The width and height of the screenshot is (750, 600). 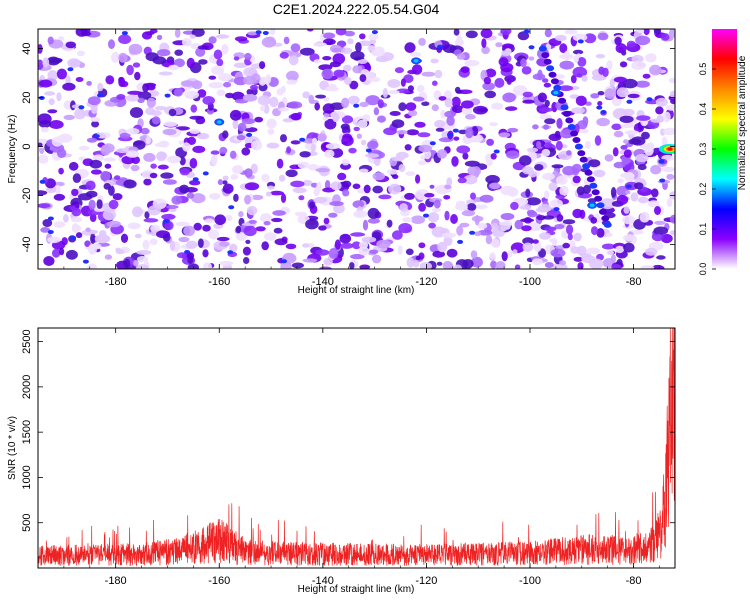 What do you see at coordinates (426, 581) in the screenshot?
I see `x-tick-label: -120` at bounding box center [426, 581].